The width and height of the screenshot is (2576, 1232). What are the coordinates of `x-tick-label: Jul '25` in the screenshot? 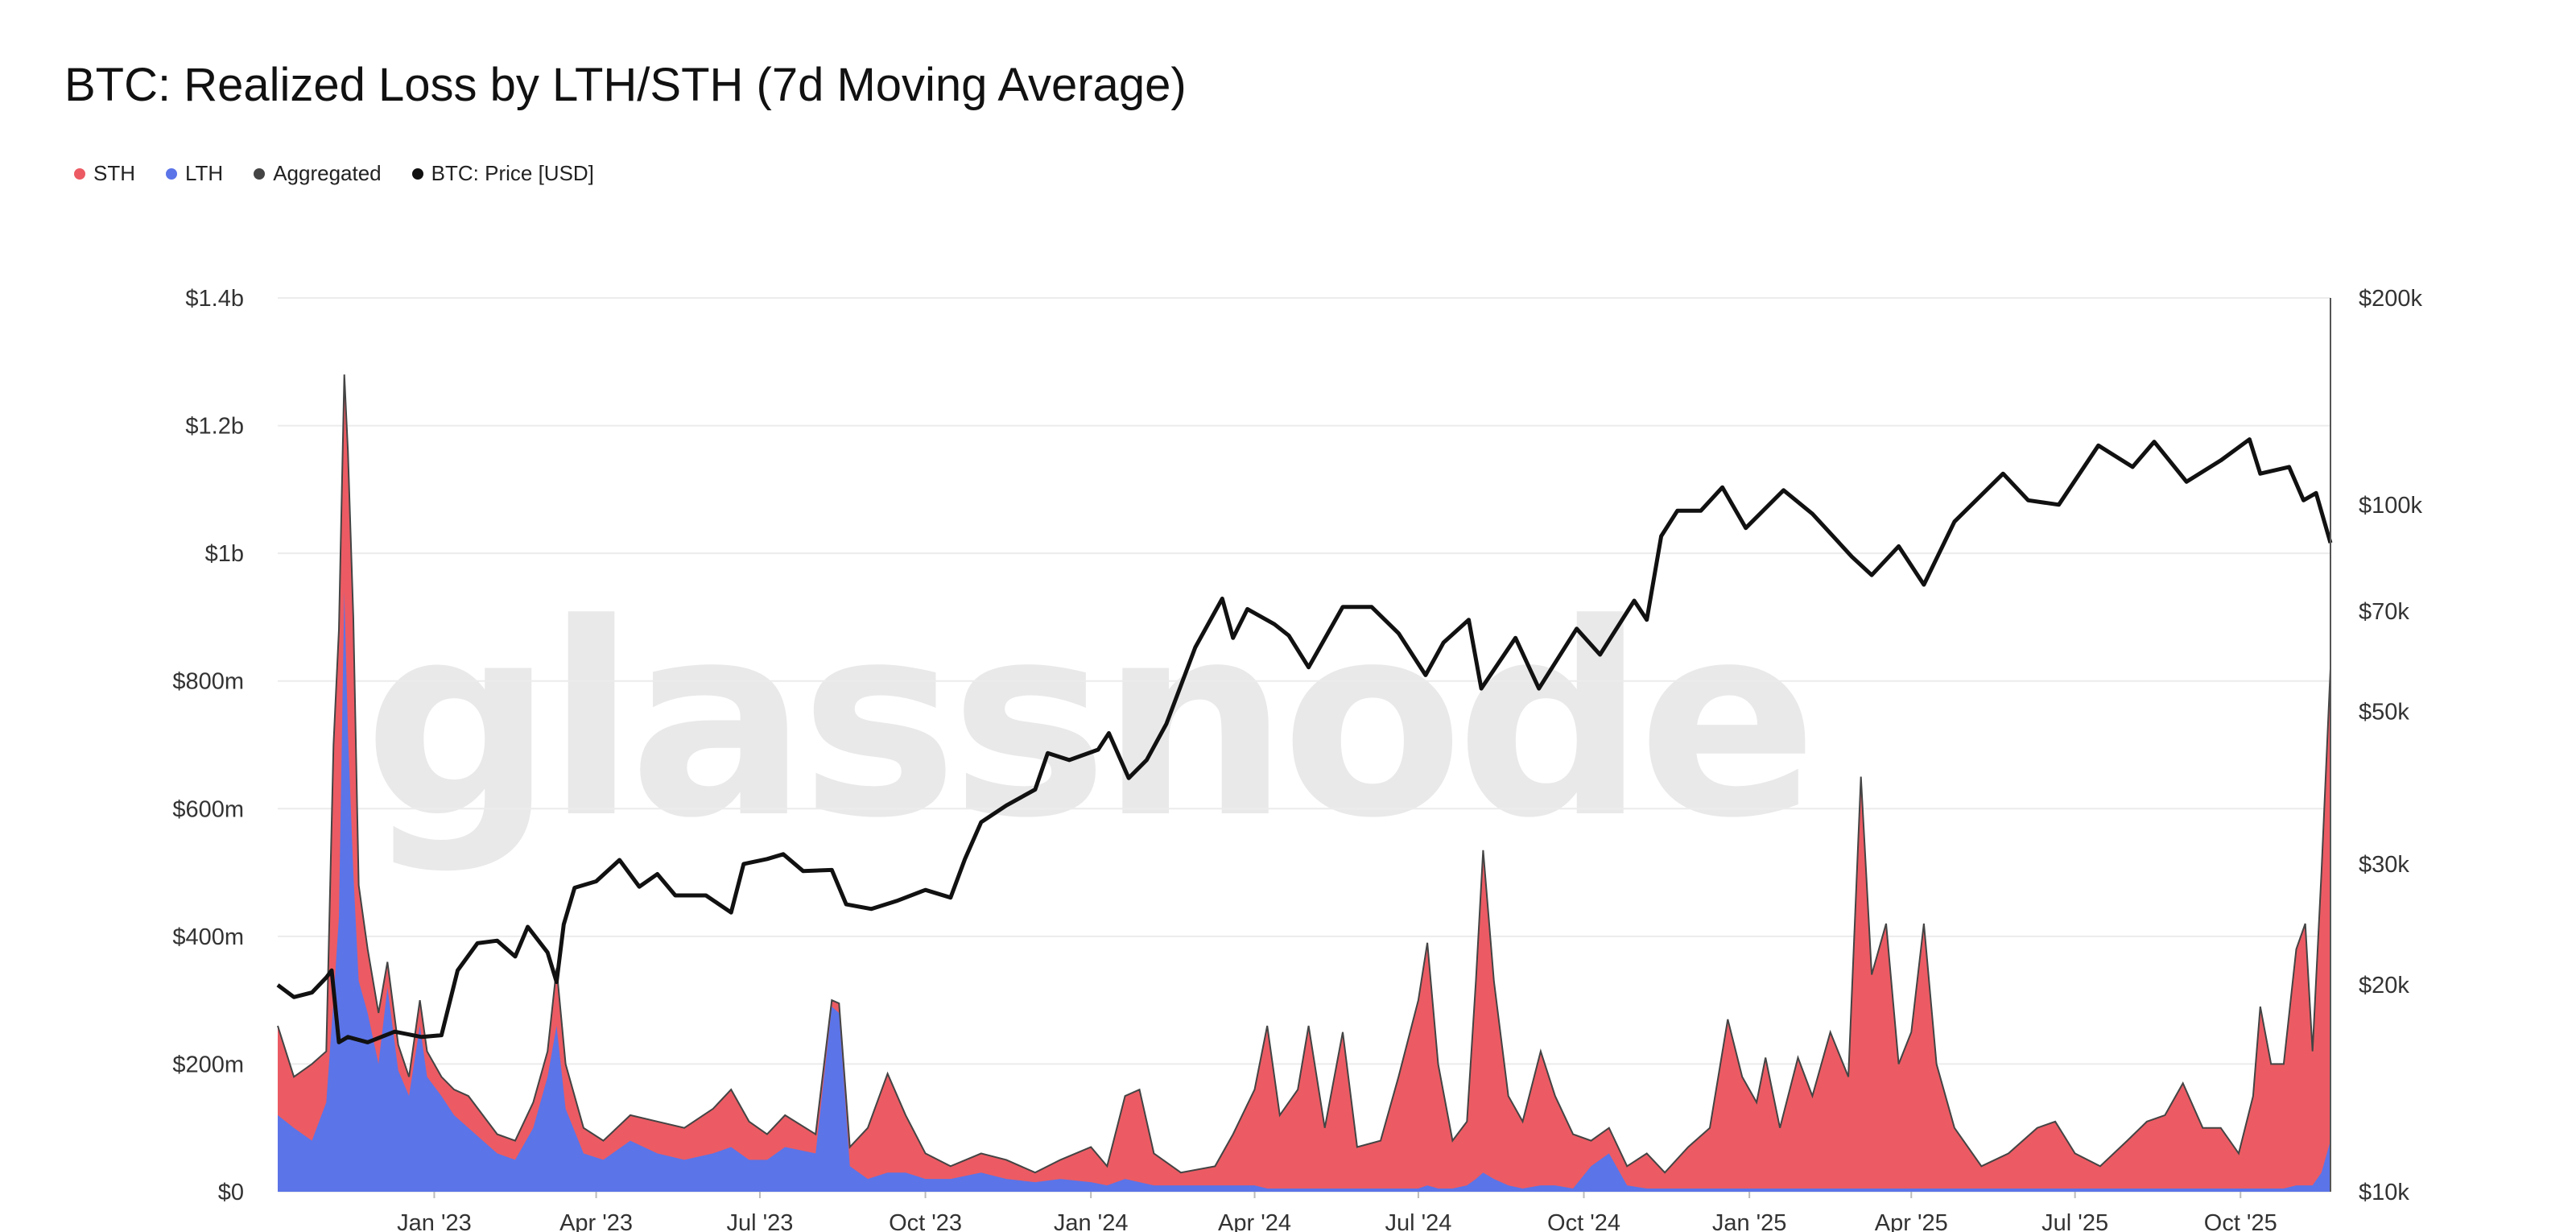 It's located at (2074, 1221).